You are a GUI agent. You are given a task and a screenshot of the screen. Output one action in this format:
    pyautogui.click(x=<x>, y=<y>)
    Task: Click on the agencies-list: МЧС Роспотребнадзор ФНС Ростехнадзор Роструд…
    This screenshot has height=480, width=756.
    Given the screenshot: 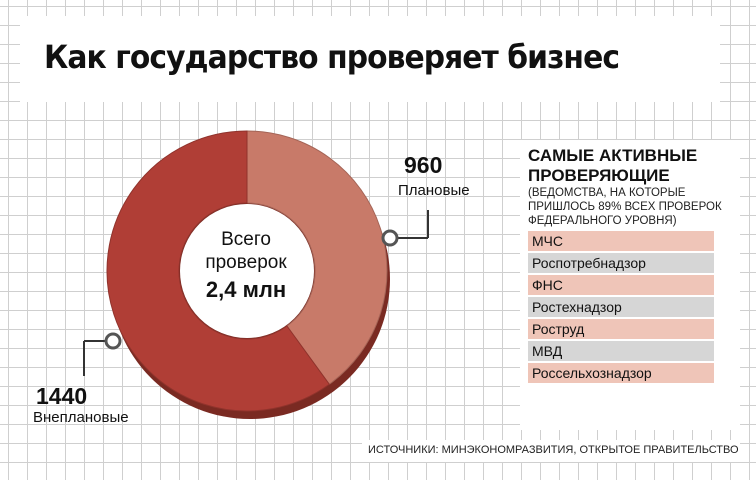 What is the action you would take?
    pyautogui.click(x=621, y=308)
    